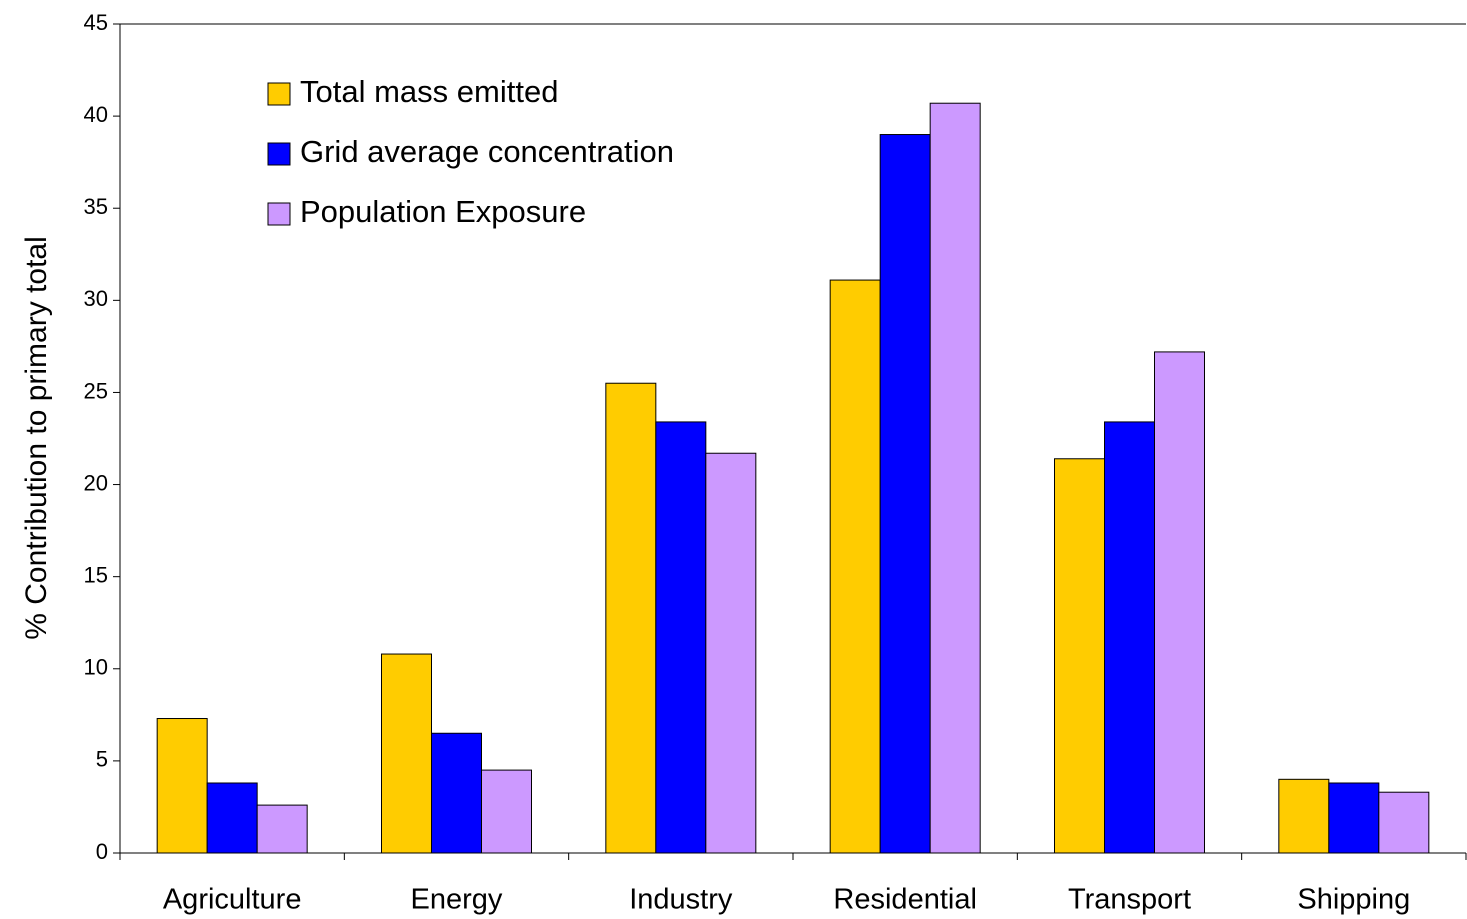 This screenshot has height=919, width=1467. Describe the element at coordinates (36, 438) in the screenshot. I see `y-axis-label: % Contribution to primary total` at that location.